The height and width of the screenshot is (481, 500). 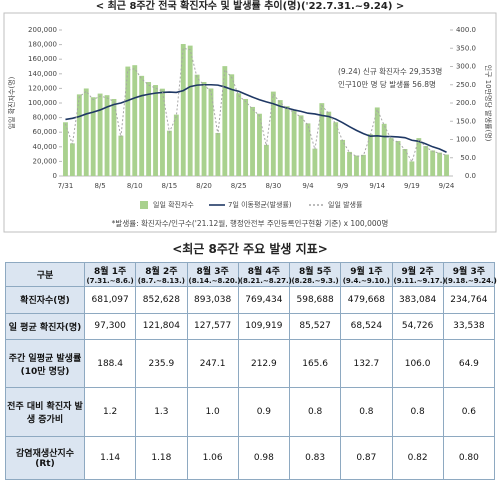 What do you see at coordinates (264, 274) in the screenshot?
I see `header-cell: 8월 4주 (8.21.~8.27.)` at bounding box center [264, 274].